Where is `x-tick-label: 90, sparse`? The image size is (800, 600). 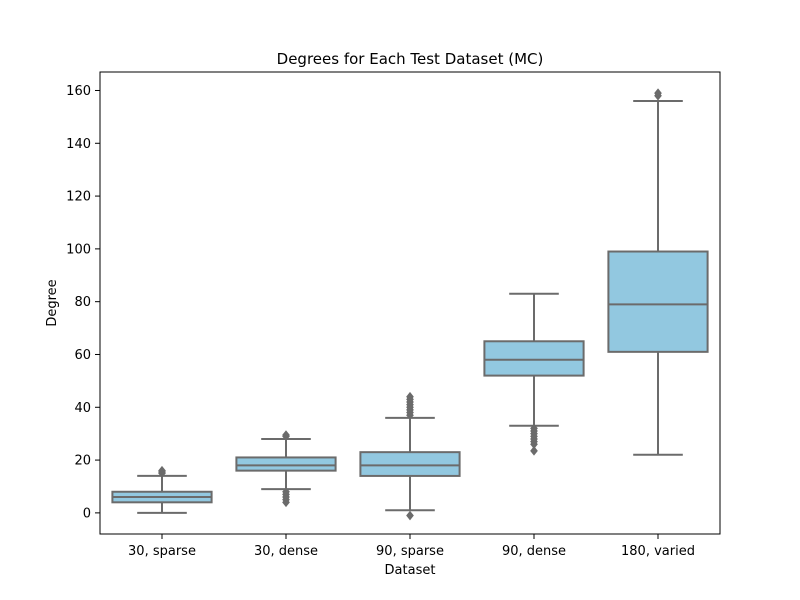
x-tick-label: 90, sparse is located at coordinates (410, 551).